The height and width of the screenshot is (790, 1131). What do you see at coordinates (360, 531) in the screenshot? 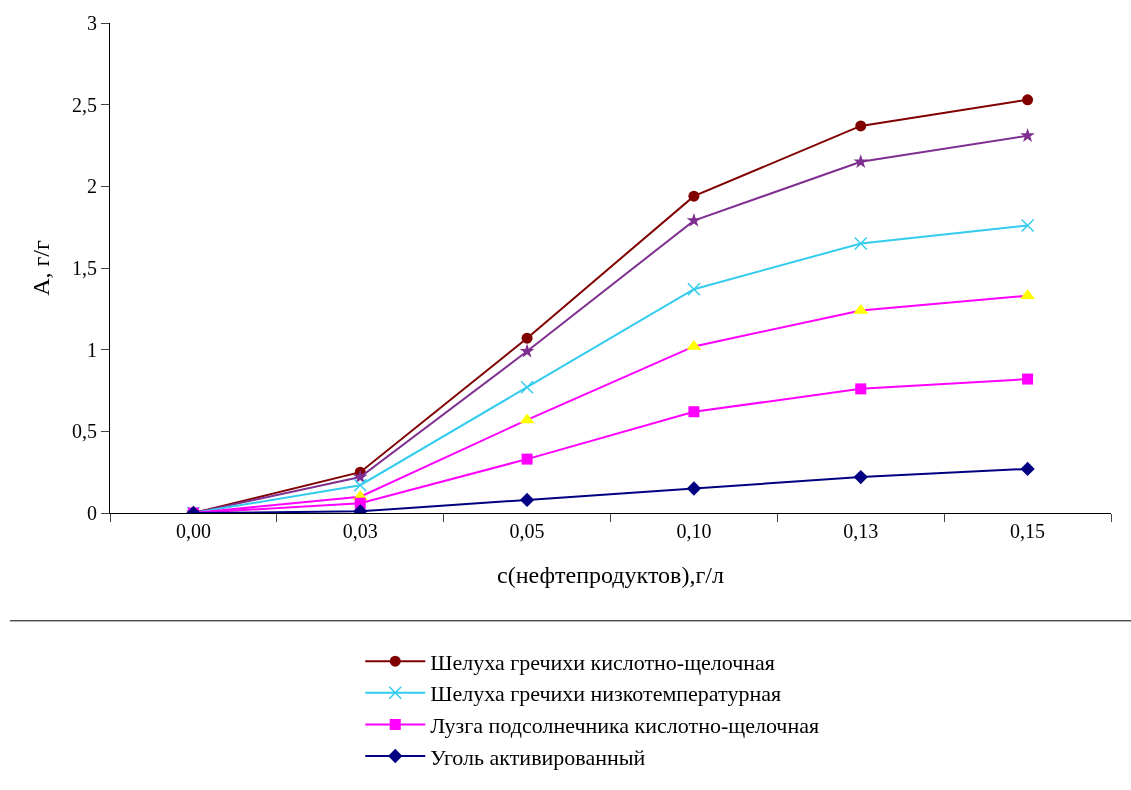
I see `x-tick-label: 0,03` at bounding box center [360, 531].